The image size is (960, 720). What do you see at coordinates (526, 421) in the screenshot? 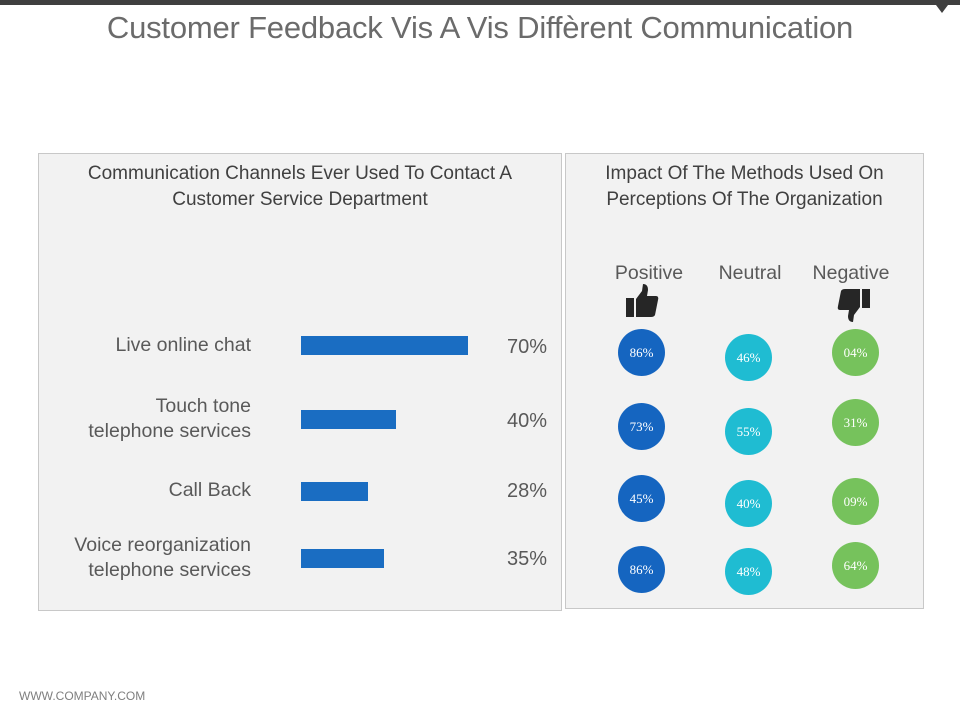
I see `bar-value-label: 40%` at bounding box center [526, 421].